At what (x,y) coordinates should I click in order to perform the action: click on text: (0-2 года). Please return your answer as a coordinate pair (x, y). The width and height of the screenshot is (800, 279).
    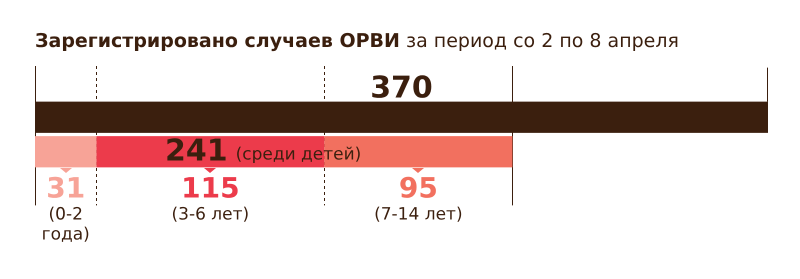
    Looking at the image, I should click on (66, 224).